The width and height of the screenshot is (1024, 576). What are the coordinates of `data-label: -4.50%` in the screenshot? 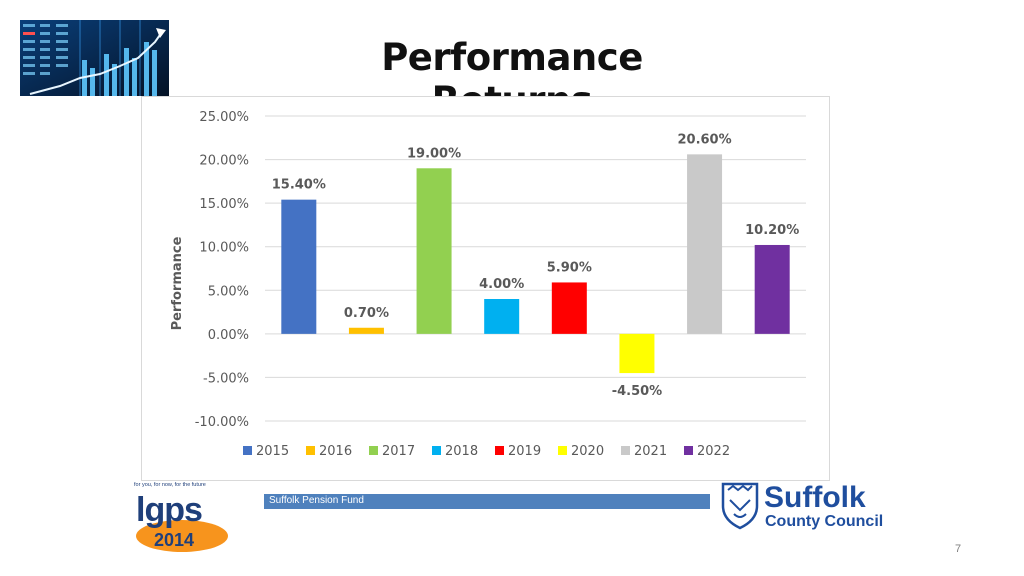 It's located at (637, 391).